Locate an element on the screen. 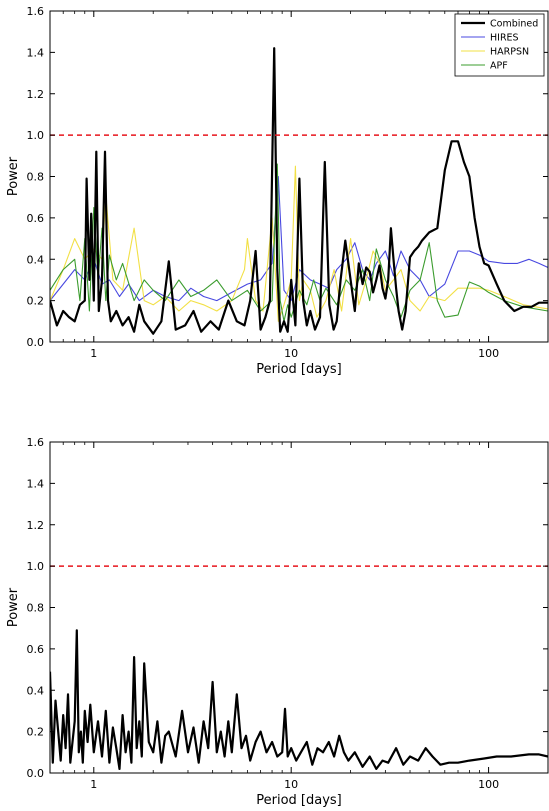 Image resolution: width=549 pixels, height=811 pixels. legend-label-apf: APF is located at coordinates (499, 66).